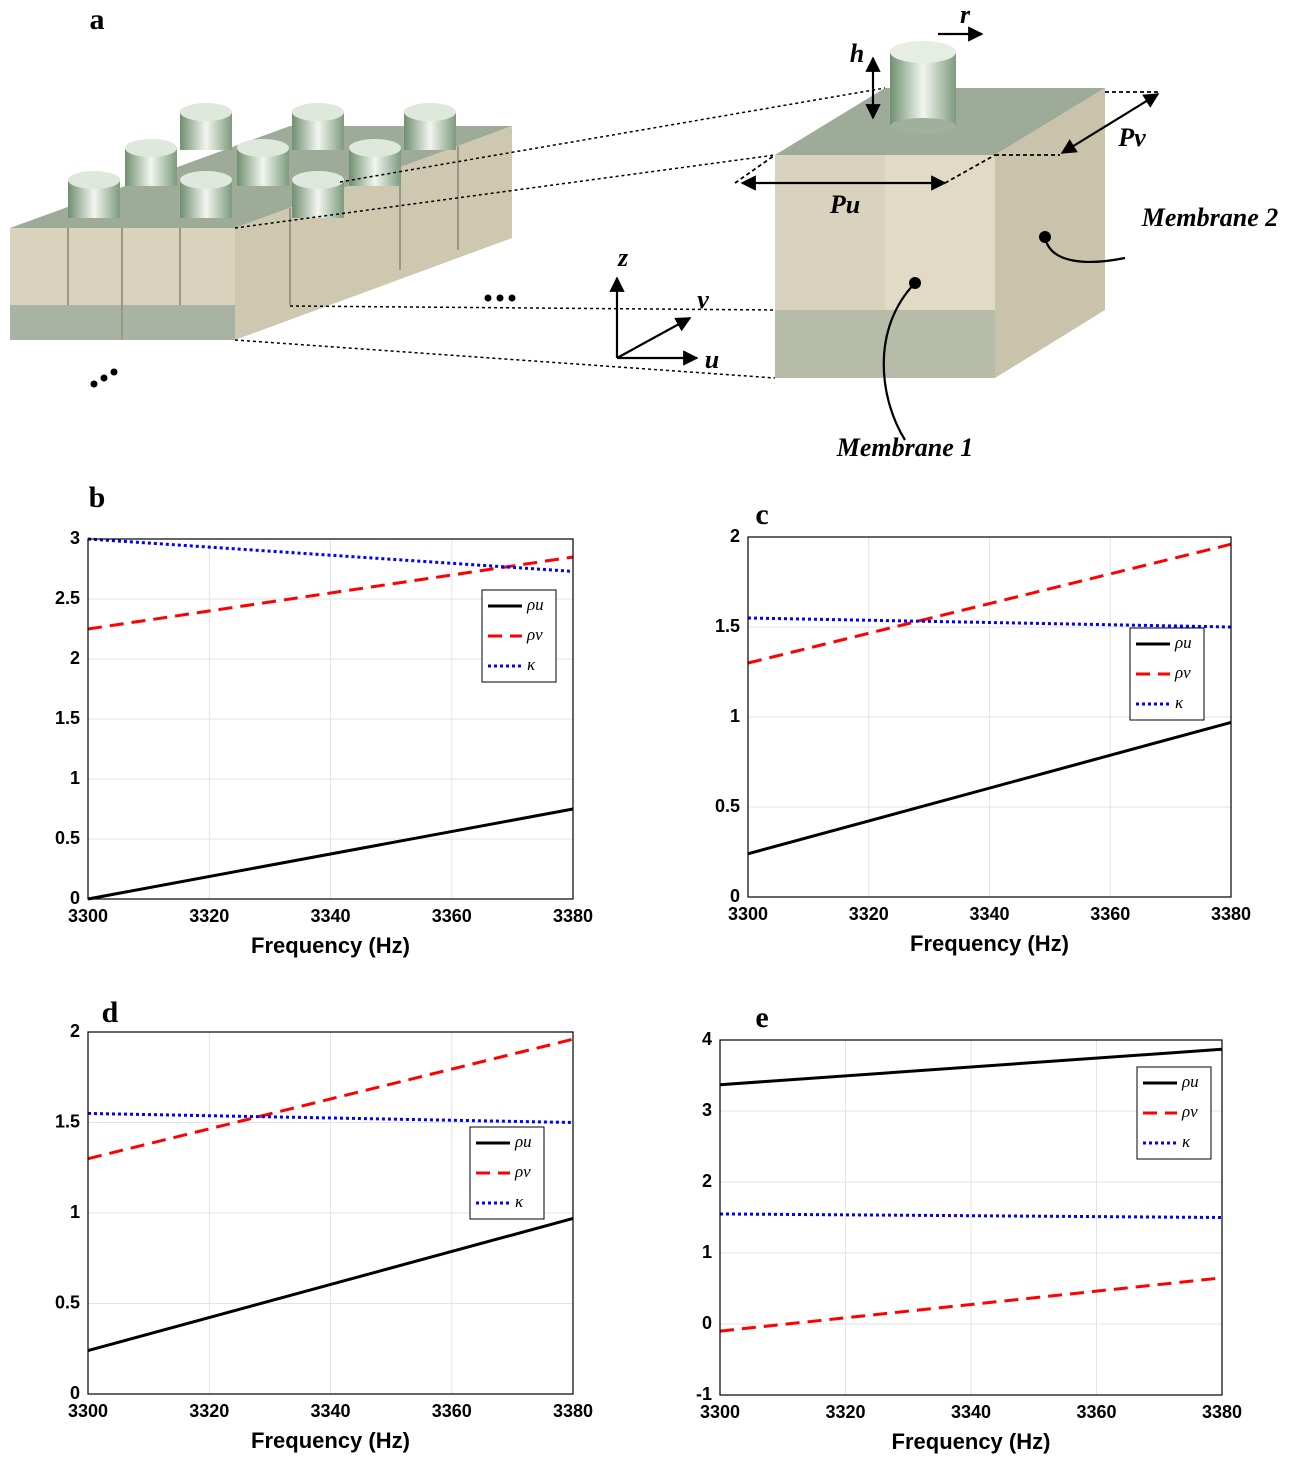 The image size is (1316, 1460). Describe the element at coordinates (560, 233) in the screenshot. I see `connectors` at that location.